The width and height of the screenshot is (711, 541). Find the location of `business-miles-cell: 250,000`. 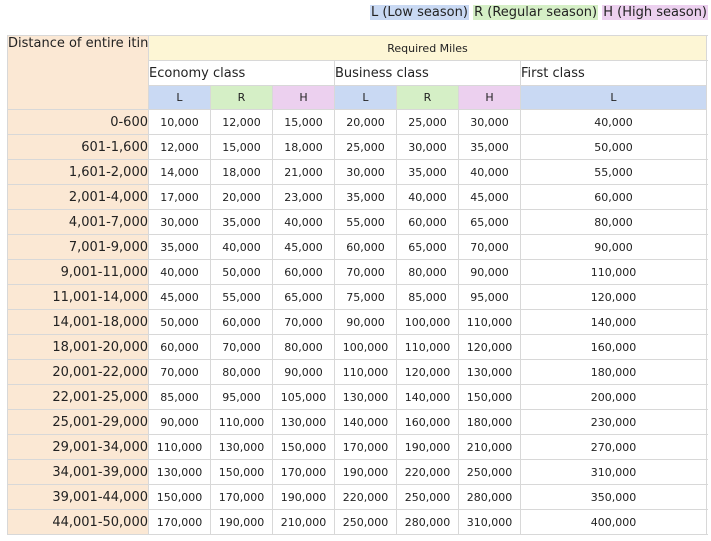

business-miles-cell: 250,000 is located at coordinates (365, 522).